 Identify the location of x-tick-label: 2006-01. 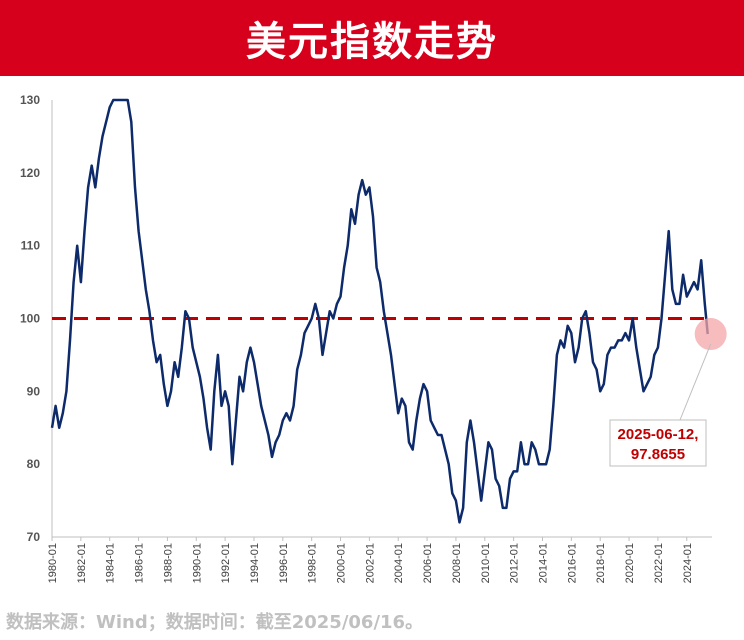
(428, 563).